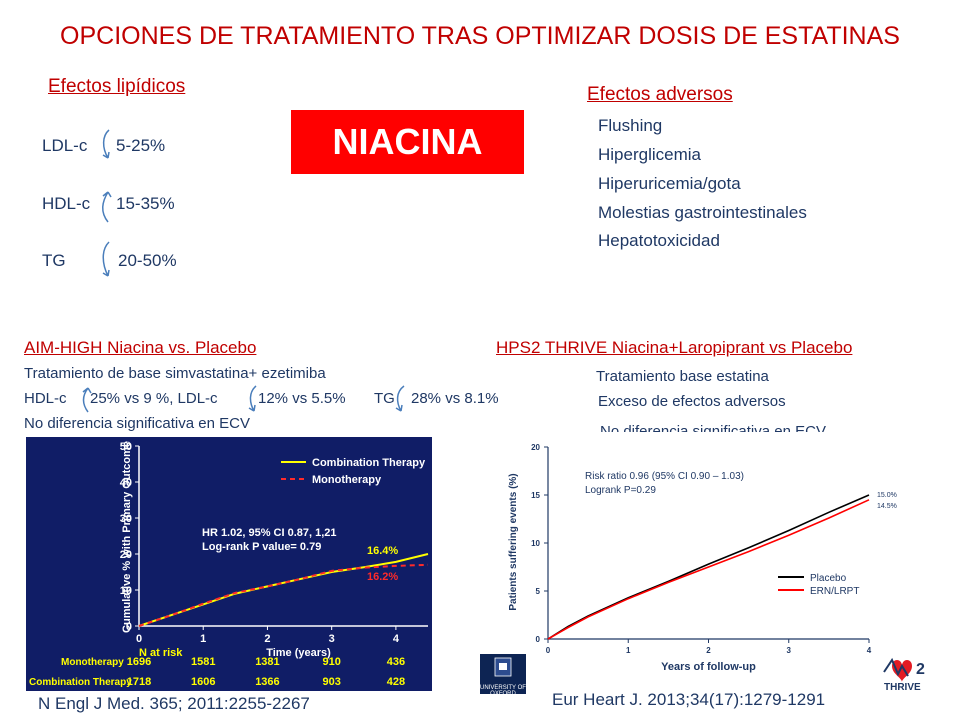  What do you see at coordinates (628, 650) in the screenshot?
I see `hps-x-tick-label: 1` at bounding box center [628, 650].